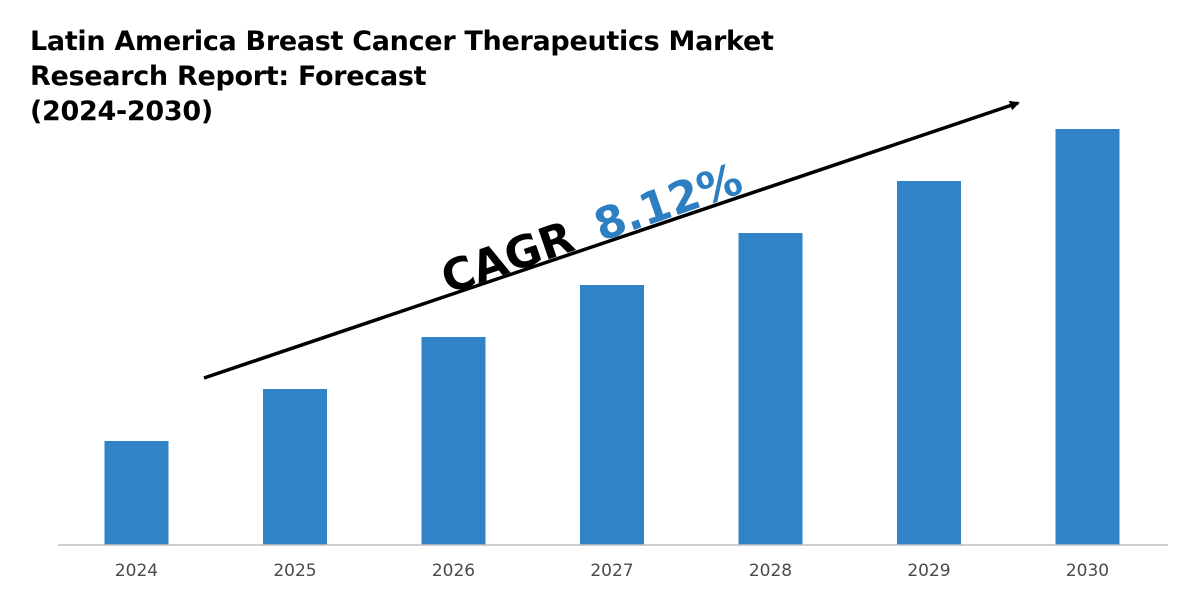 The height and width of the screenshot is (600, 1200). What do you see at coordinates (928, 571) in the screenshot?
I see `x-tick-label-2029: 2029` at bounding box center [928, 571].